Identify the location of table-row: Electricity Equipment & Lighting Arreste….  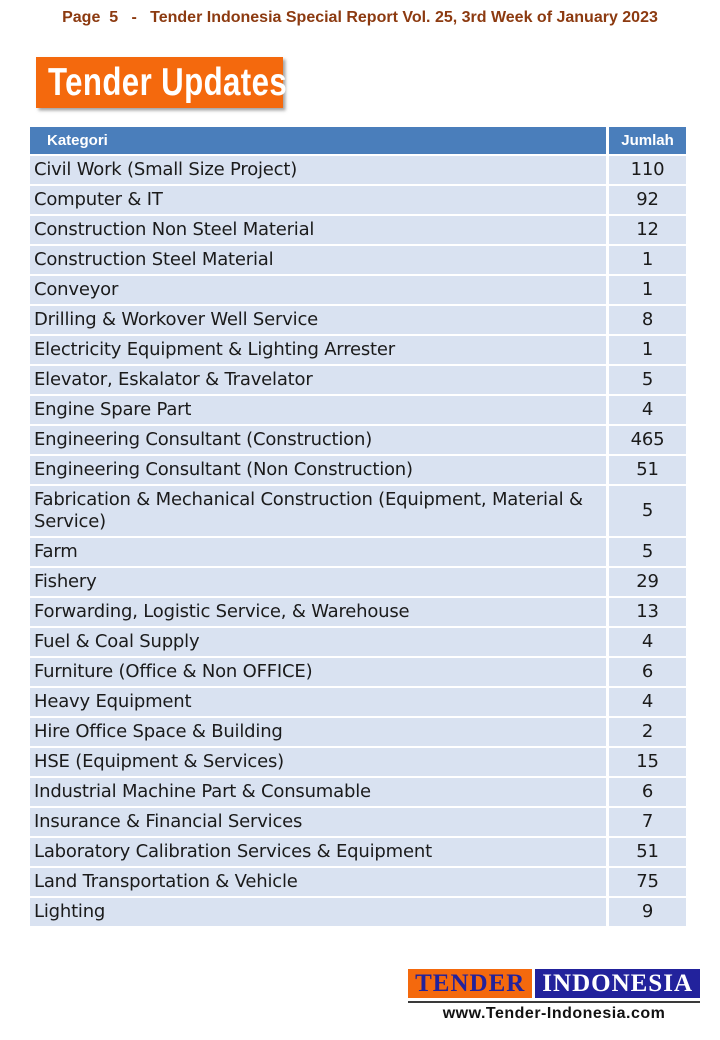
(358, 351).